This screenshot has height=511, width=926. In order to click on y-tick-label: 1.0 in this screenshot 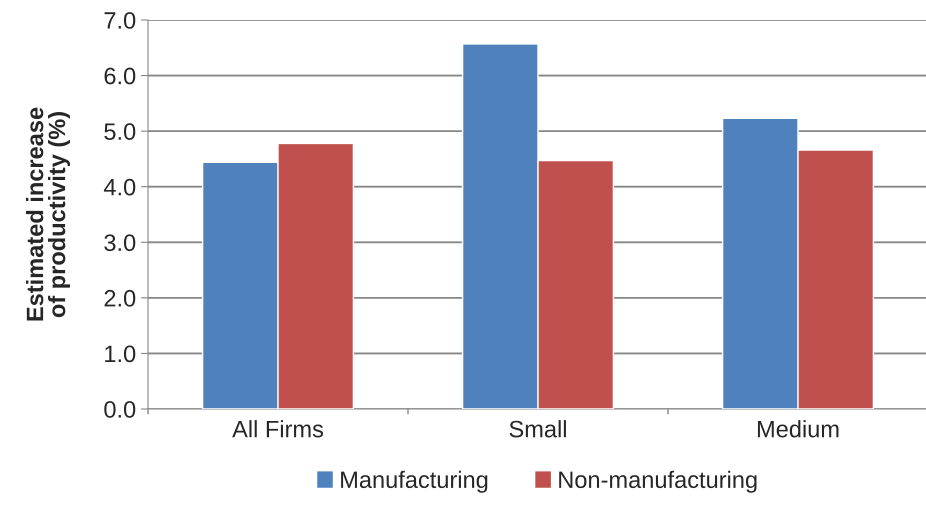, I will do `click(120, 353)`.